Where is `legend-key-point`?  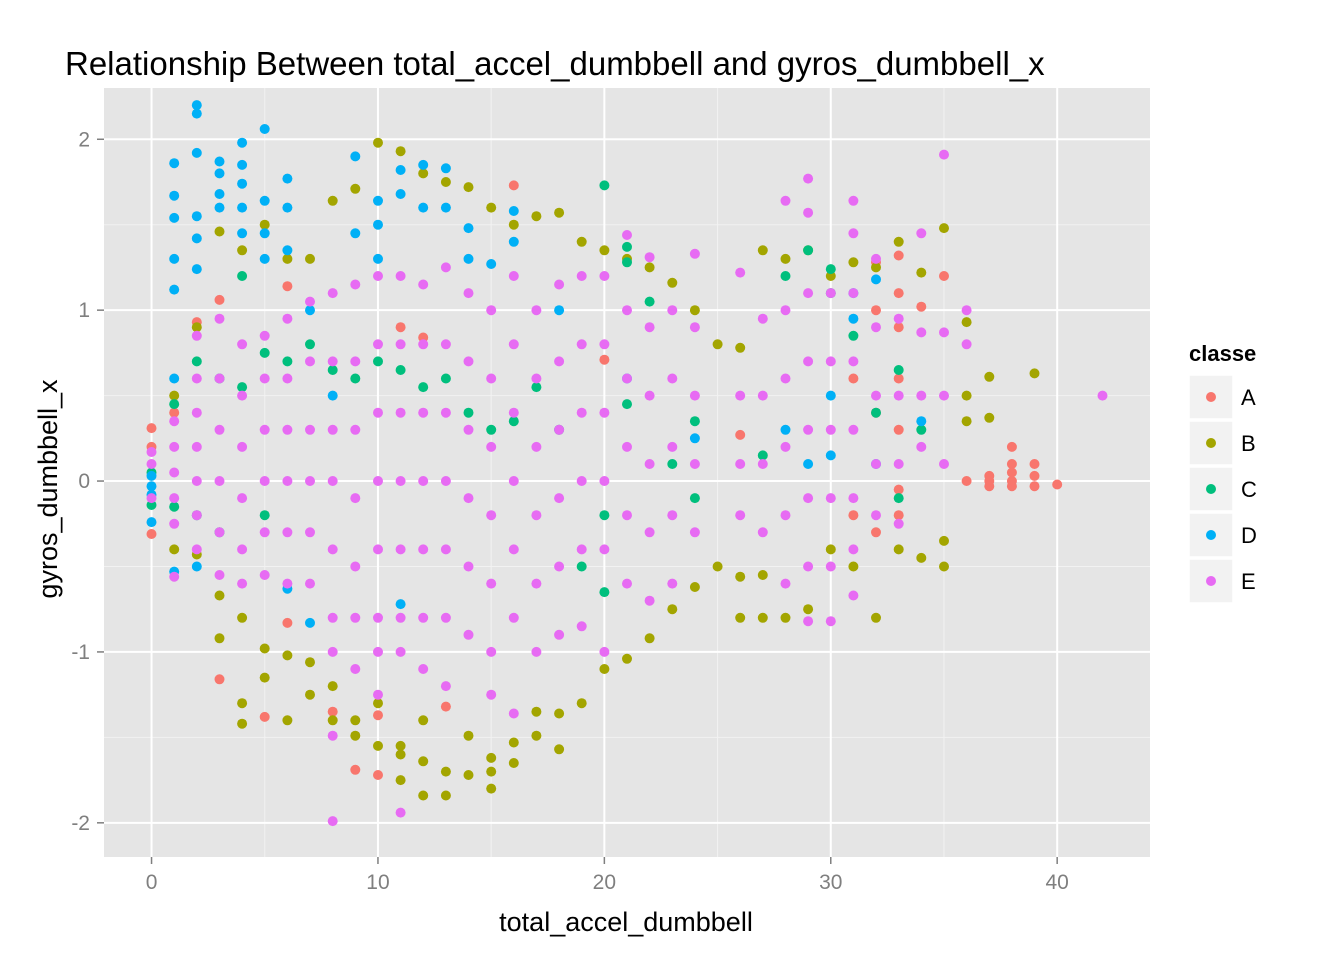 legend-key-point is located at coordinates (1211, 489).